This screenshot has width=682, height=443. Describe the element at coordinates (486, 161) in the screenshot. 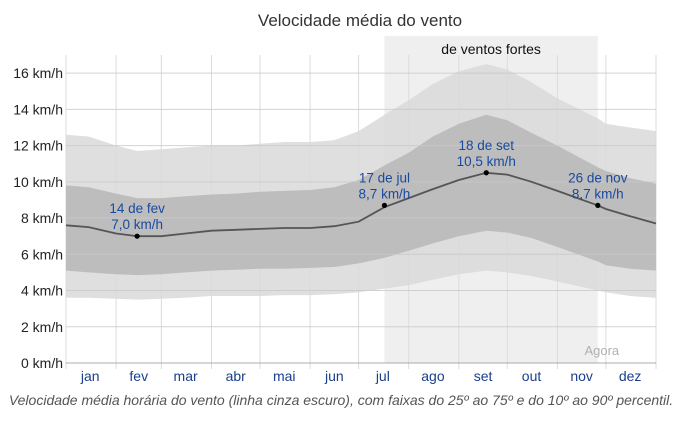

I see `annotation-speed: 10,5 km/h` at that location.